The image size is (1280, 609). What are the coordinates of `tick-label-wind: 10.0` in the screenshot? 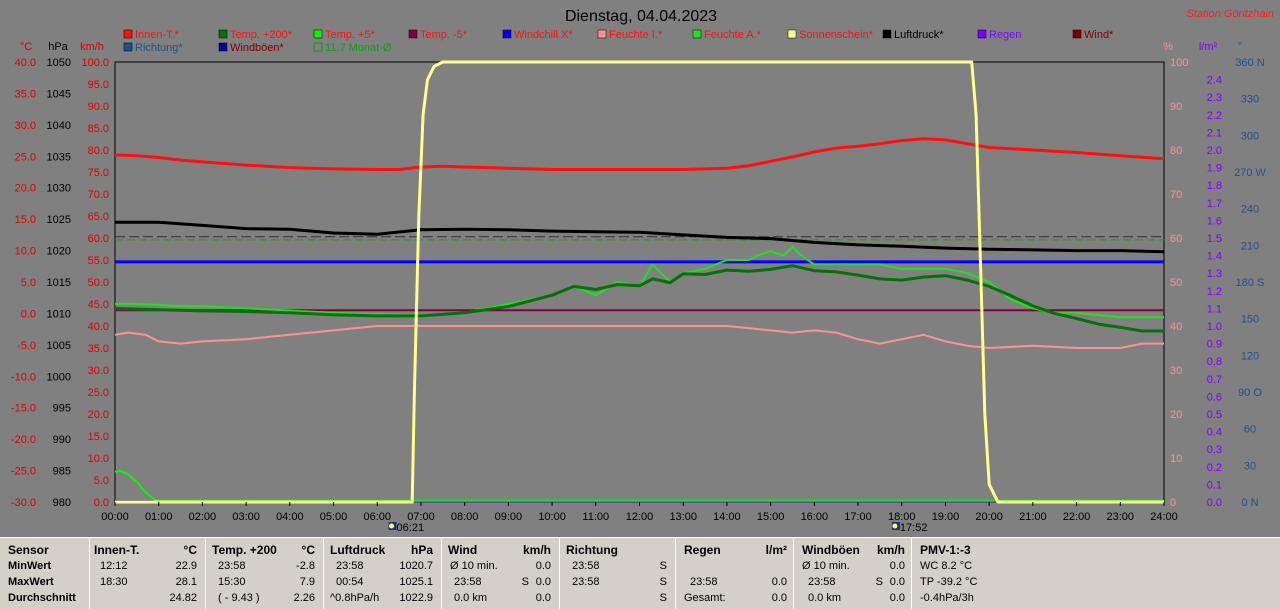 It's located at (98, 459).